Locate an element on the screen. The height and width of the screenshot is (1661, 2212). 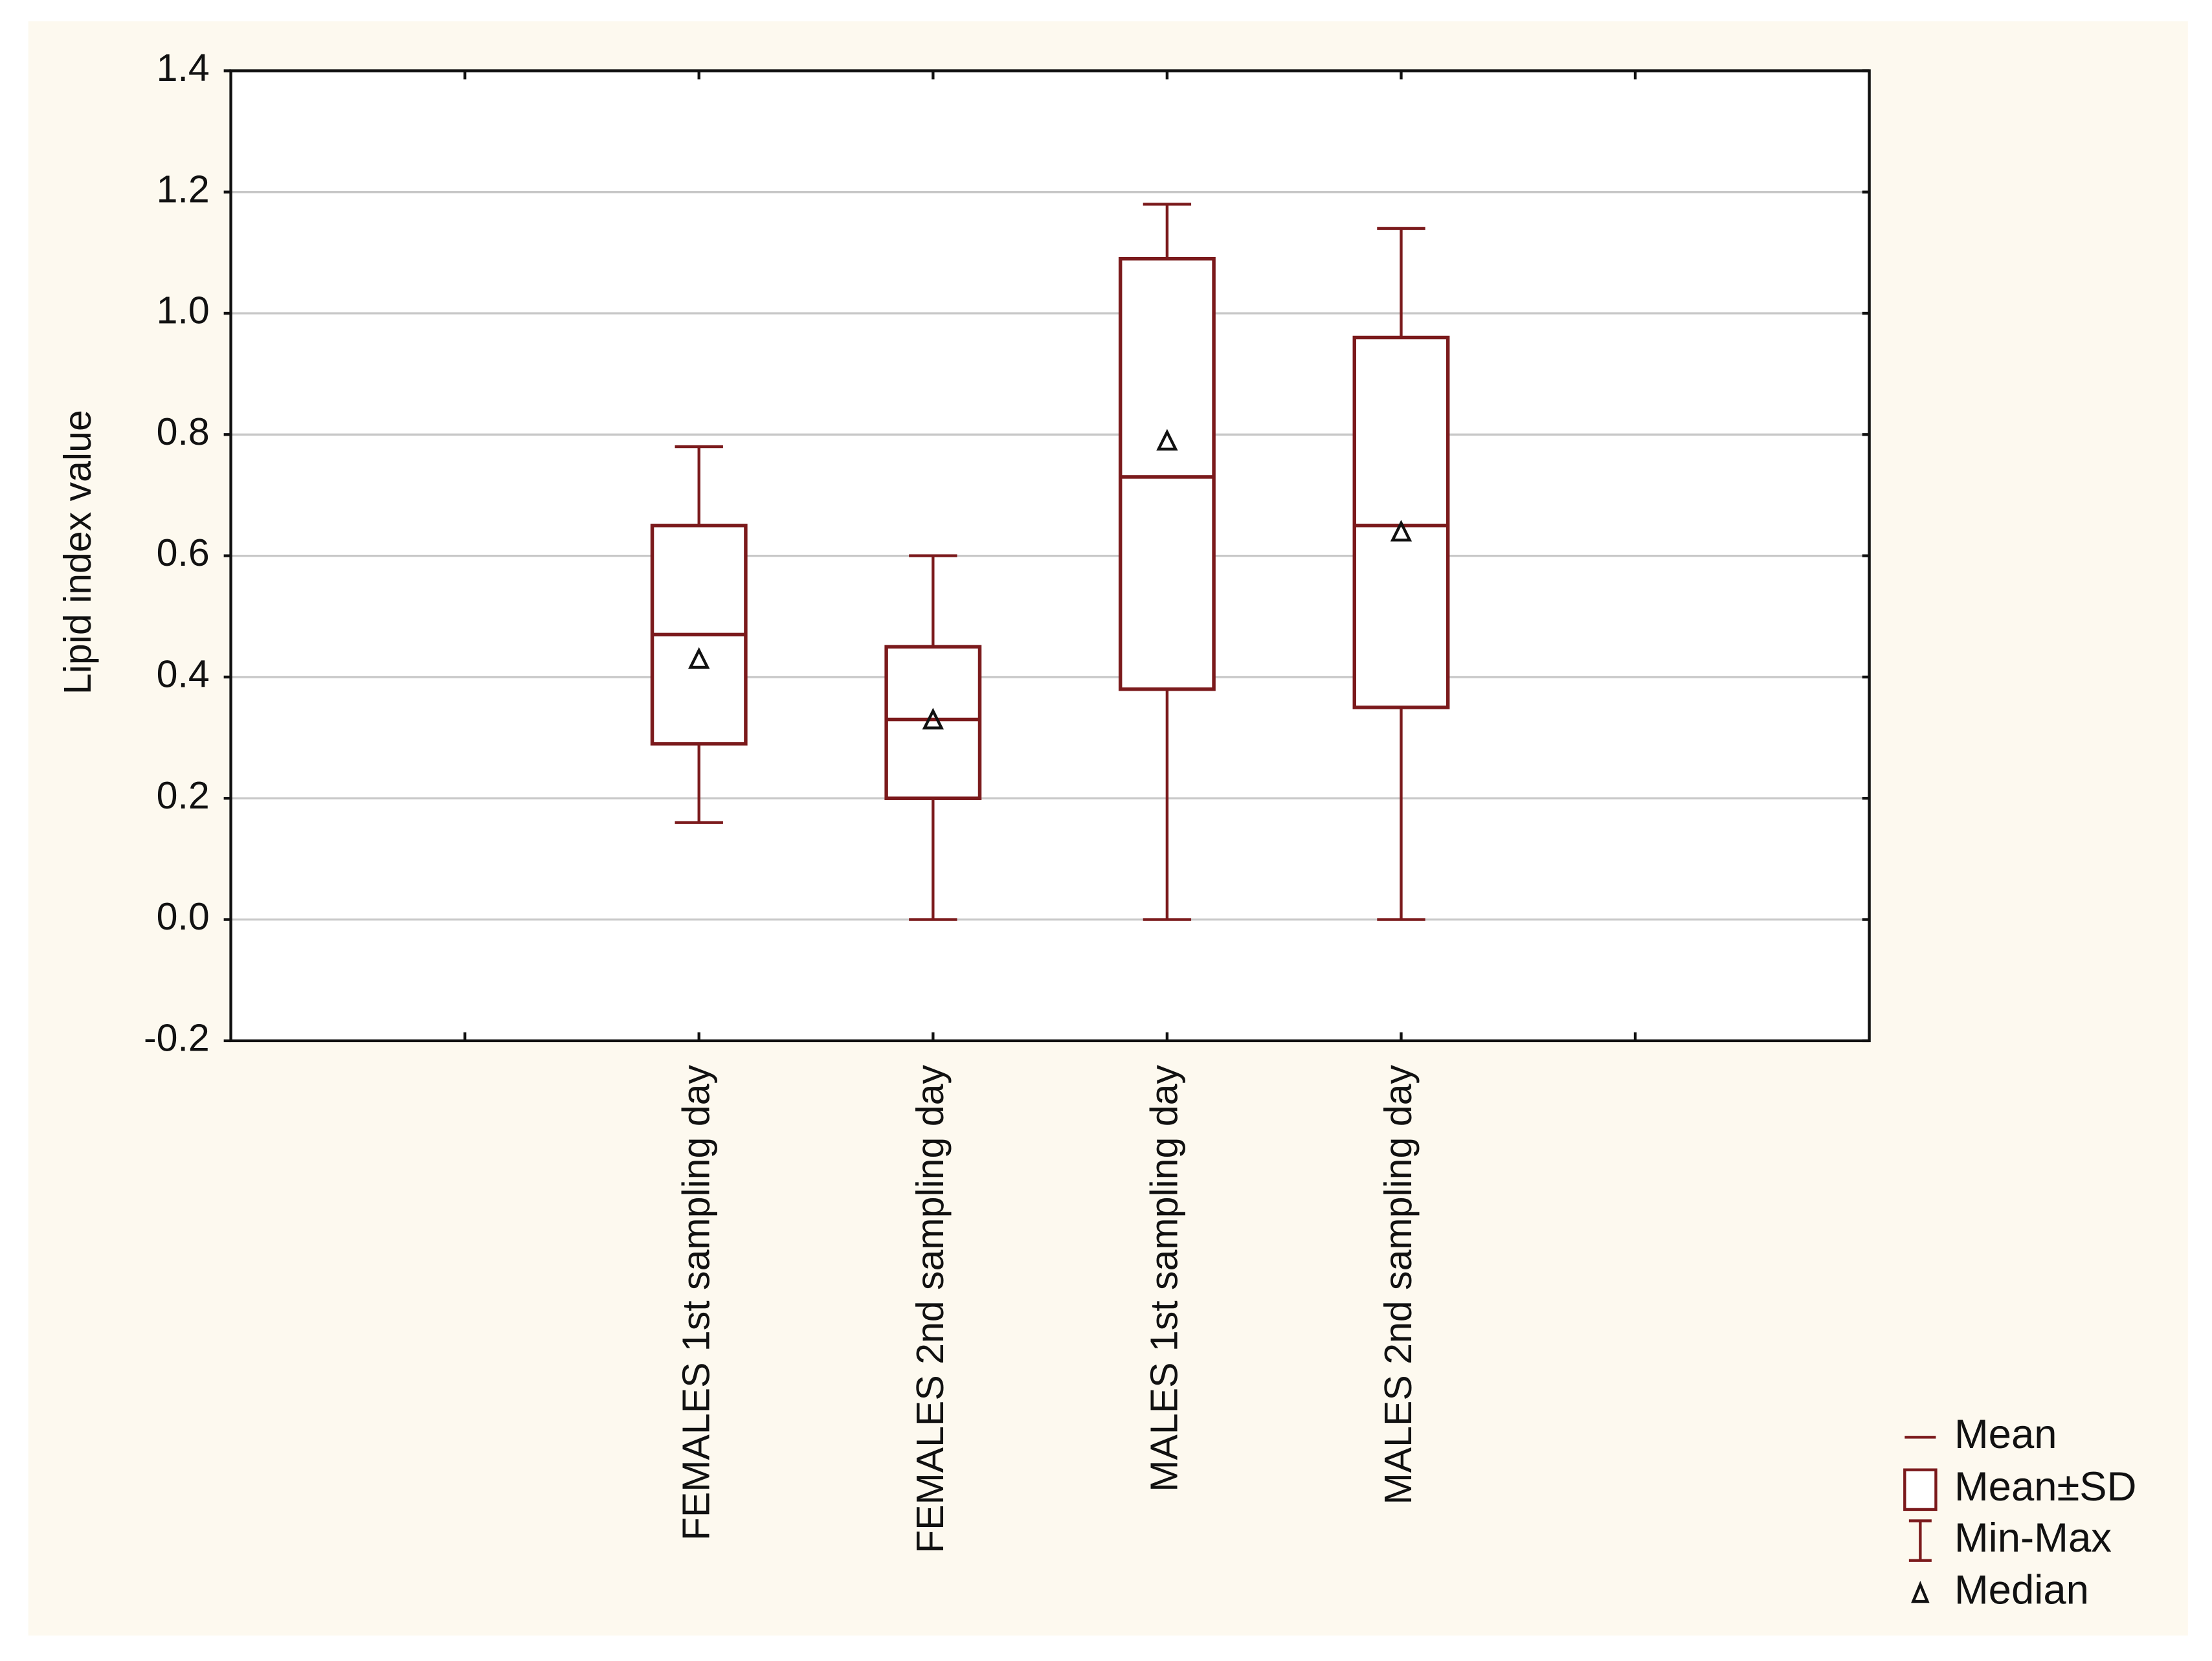
y-tick-label: 1.0 is located at coordinates (183, 310).